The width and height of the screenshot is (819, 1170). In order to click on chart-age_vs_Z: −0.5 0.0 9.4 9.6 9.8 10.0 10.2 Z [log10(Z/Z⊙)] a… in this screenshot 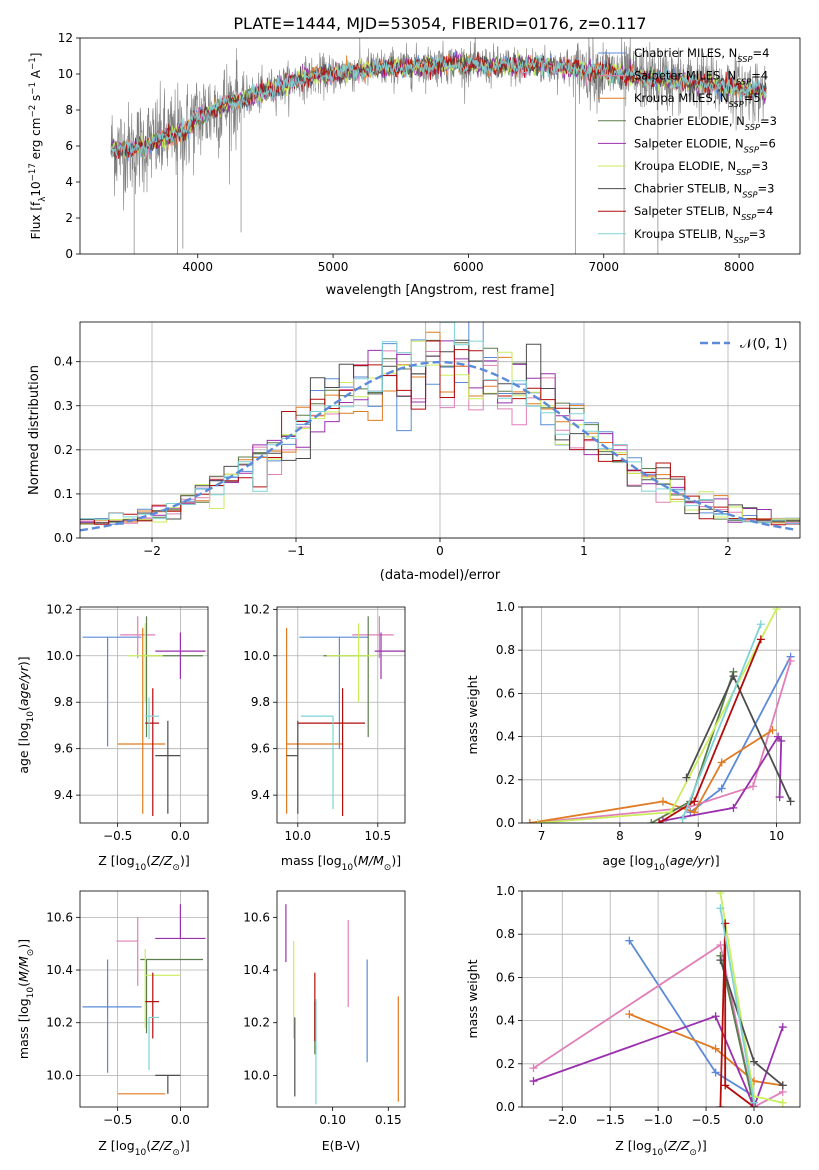, I will do `click(112, 737)`.